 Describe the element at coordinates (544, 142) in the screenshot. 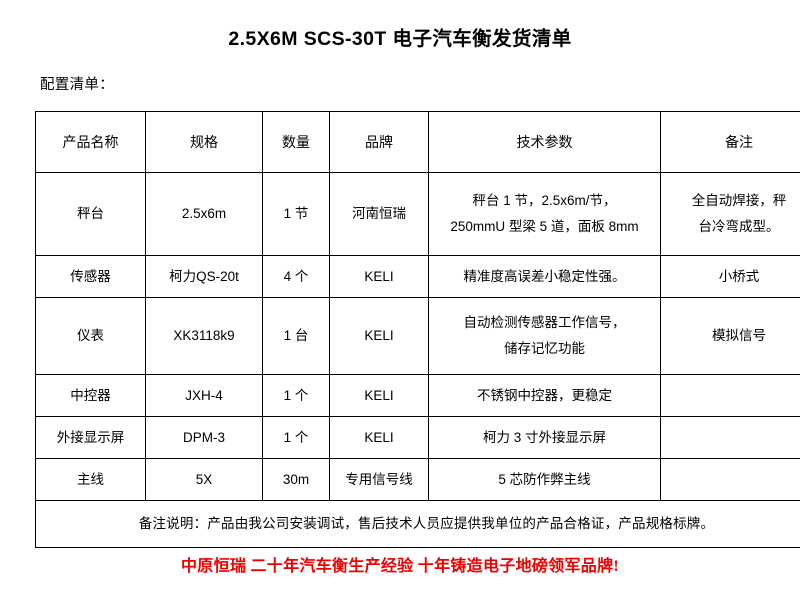

I see `header-tech-params: 技术参数` at that location.